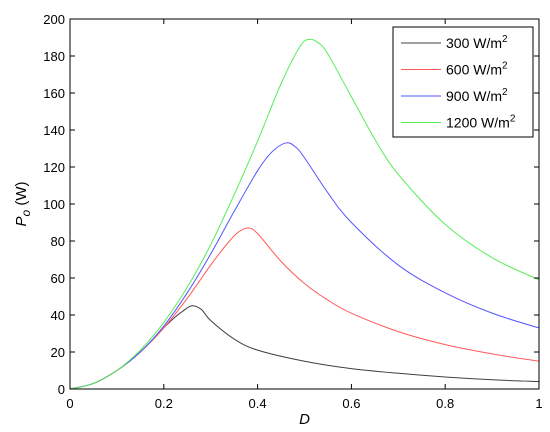 This screenshot has height=432, width=550. Describe the element at coordinates (164, 403) in the screenshot. I see `x-tick-label: 0.2` at that location.